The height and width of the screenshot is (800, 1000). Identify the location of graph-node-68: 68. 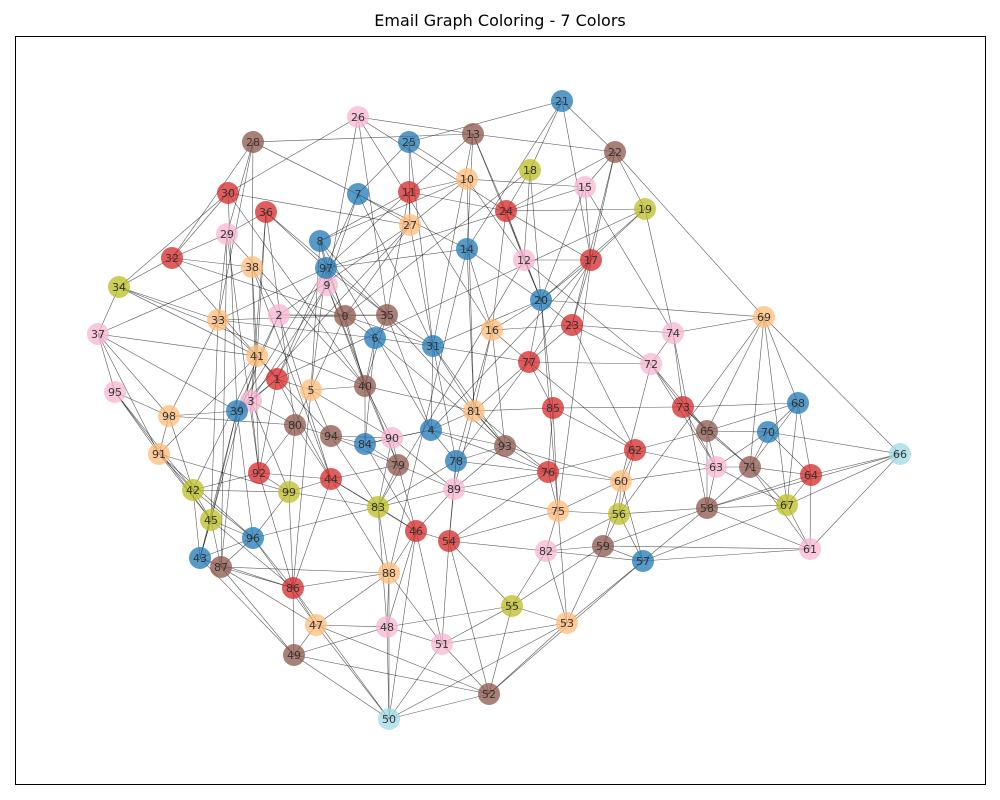
(798, 403).